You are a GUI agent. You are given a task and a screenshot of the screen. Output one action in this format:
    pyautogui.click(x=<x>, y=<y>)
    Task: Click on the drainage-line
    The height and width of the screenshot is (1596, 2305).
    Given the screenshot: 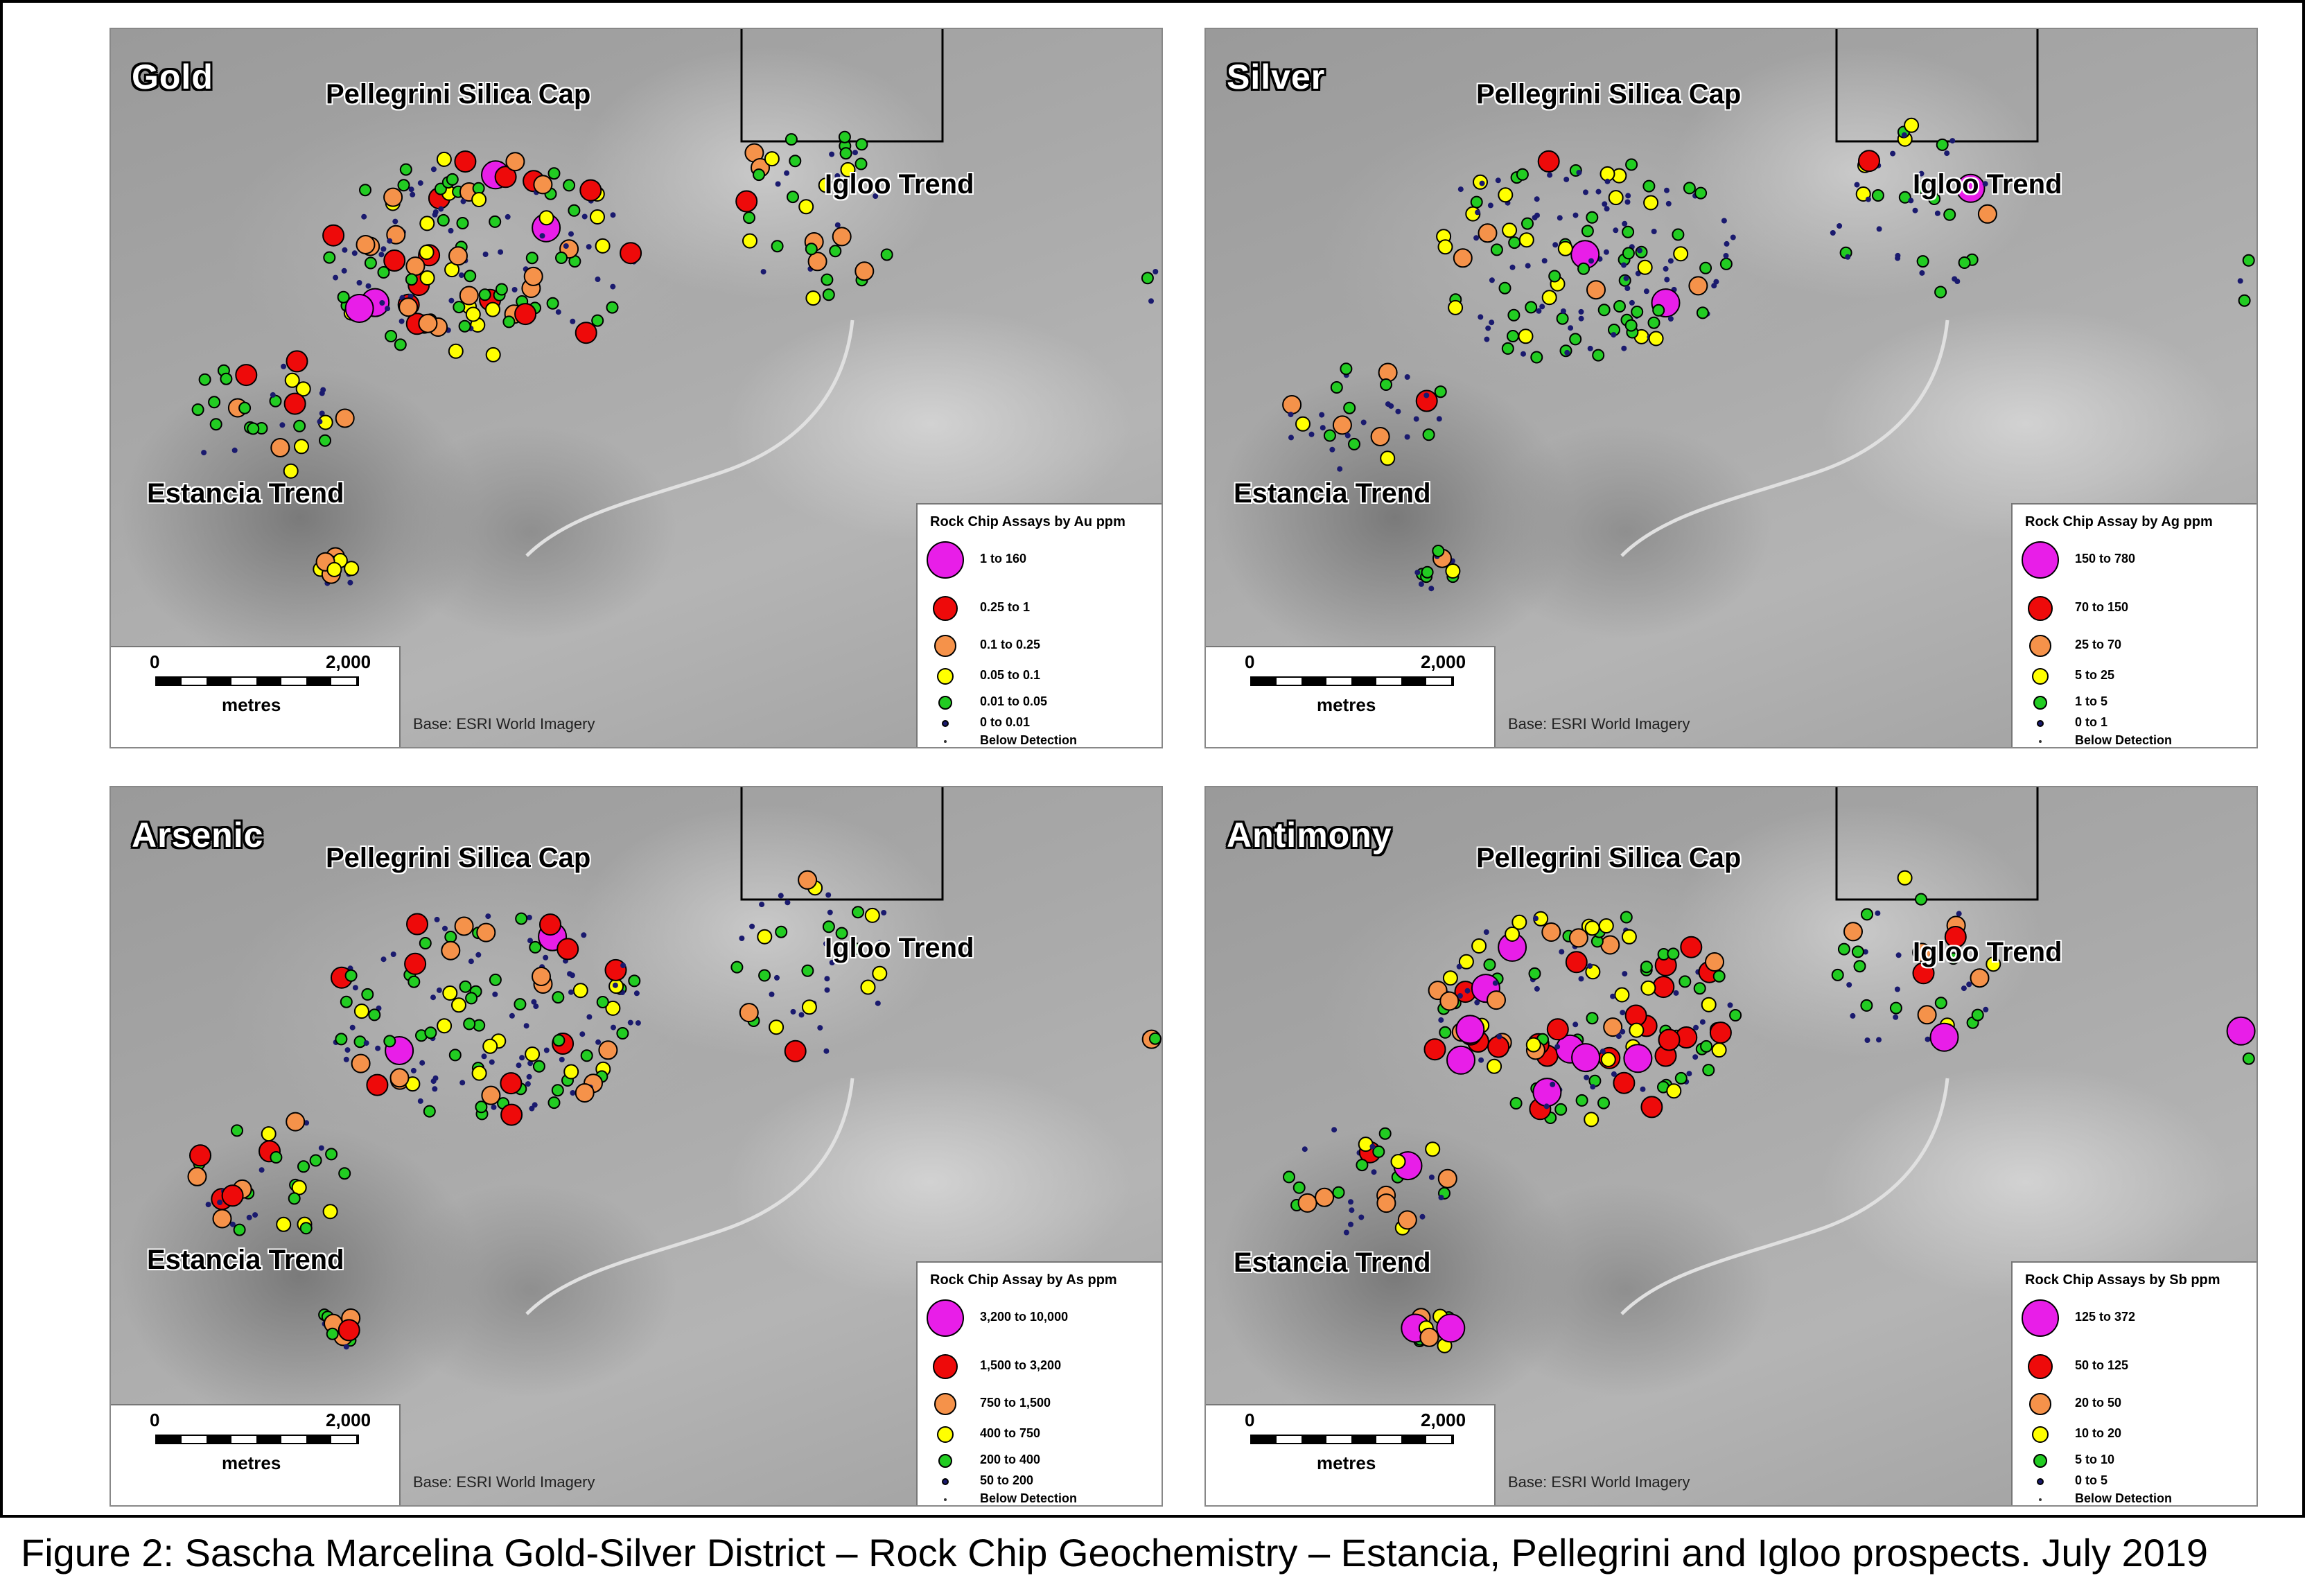 What is the action you would take?
    pyautogui.click(x=689, y=1196)
    